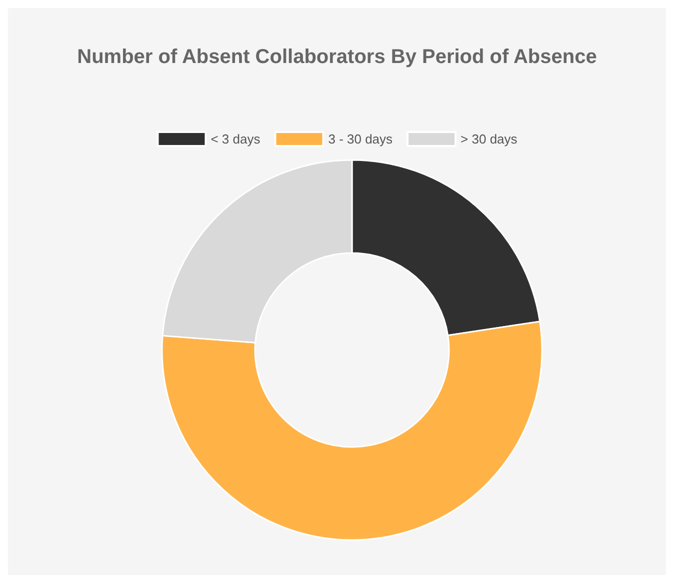 The image size is (674, 583). What do you see at coordinates (489, 139) in the screenshot?
I see `legend-label: > 30 days` at bounding box center [489, 139].